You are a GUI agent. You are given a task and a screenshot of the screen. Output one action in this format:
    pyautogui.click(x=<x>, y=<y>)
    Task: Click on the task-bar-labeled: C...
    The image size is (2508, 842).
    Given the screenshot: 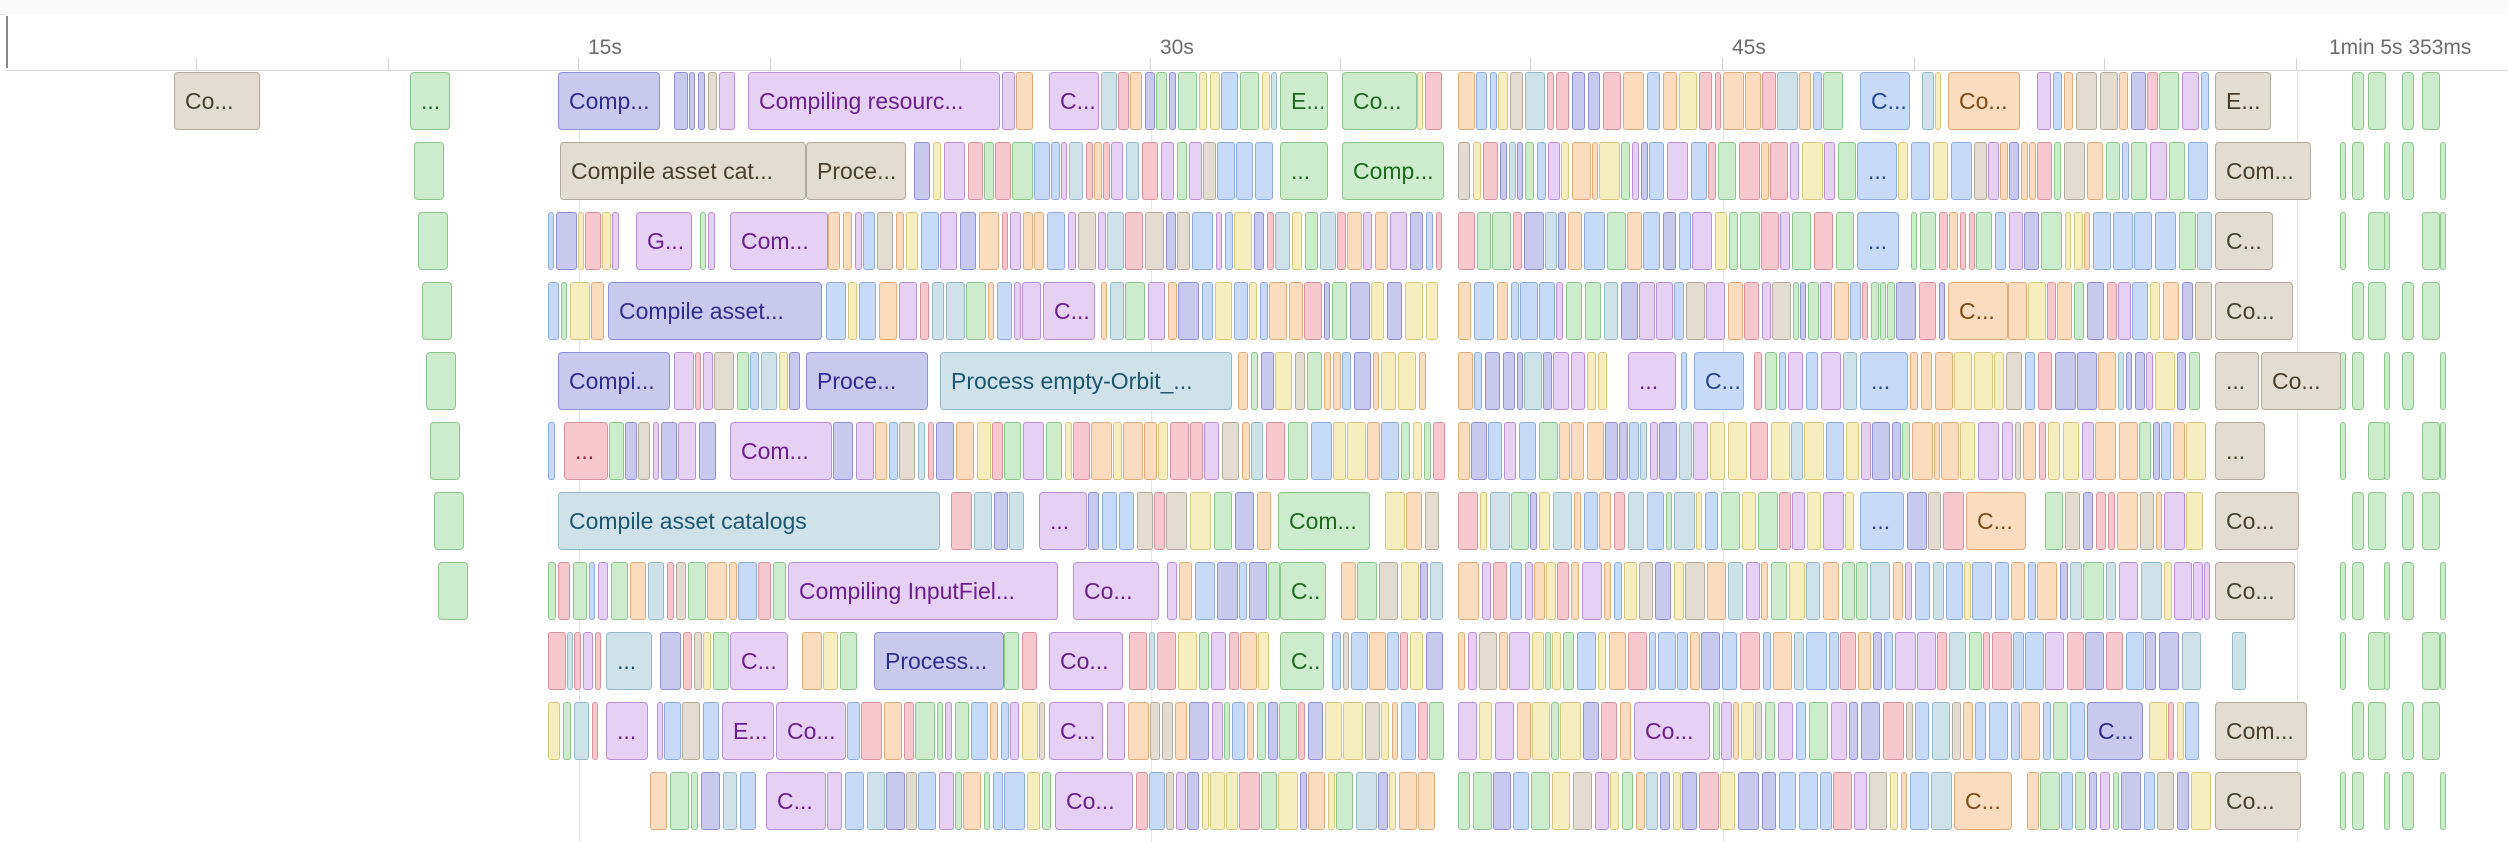 What is the action you would take?
    pyautogui.click(x=1069, y=311)
    